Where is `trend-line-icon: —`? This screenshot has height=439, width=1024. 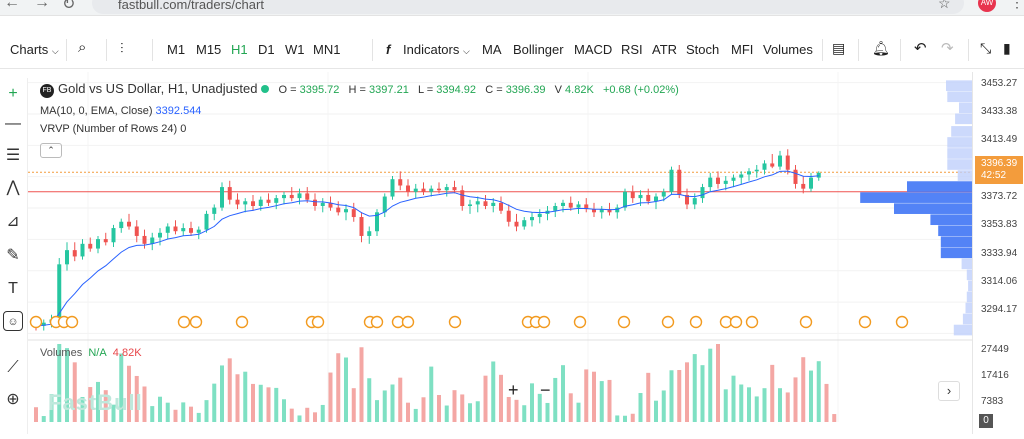
trend-line-icon: — is located at coordinates (13, 123).